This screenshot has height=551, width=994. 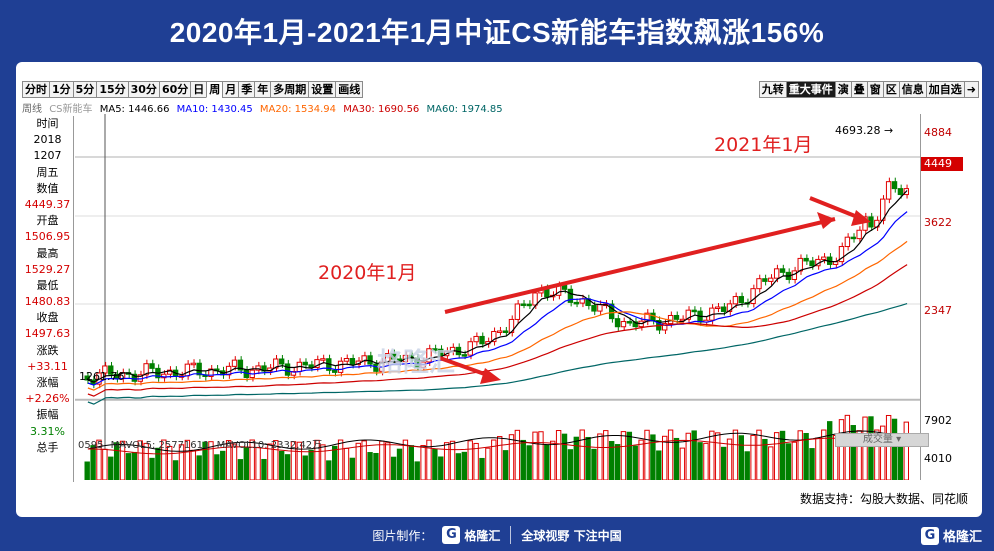 What do you see at coordinates (214, 109) in the screenshot?
I see `ma10-value: MA10: 1430.45` at bounding box center [214, 109].